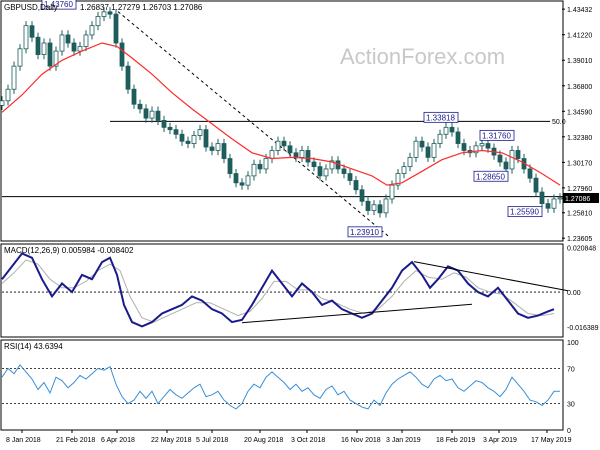 The width and height of the screenshot is (600, 450). I want to click on current-price-label: 1.27086, so click(577, 199).